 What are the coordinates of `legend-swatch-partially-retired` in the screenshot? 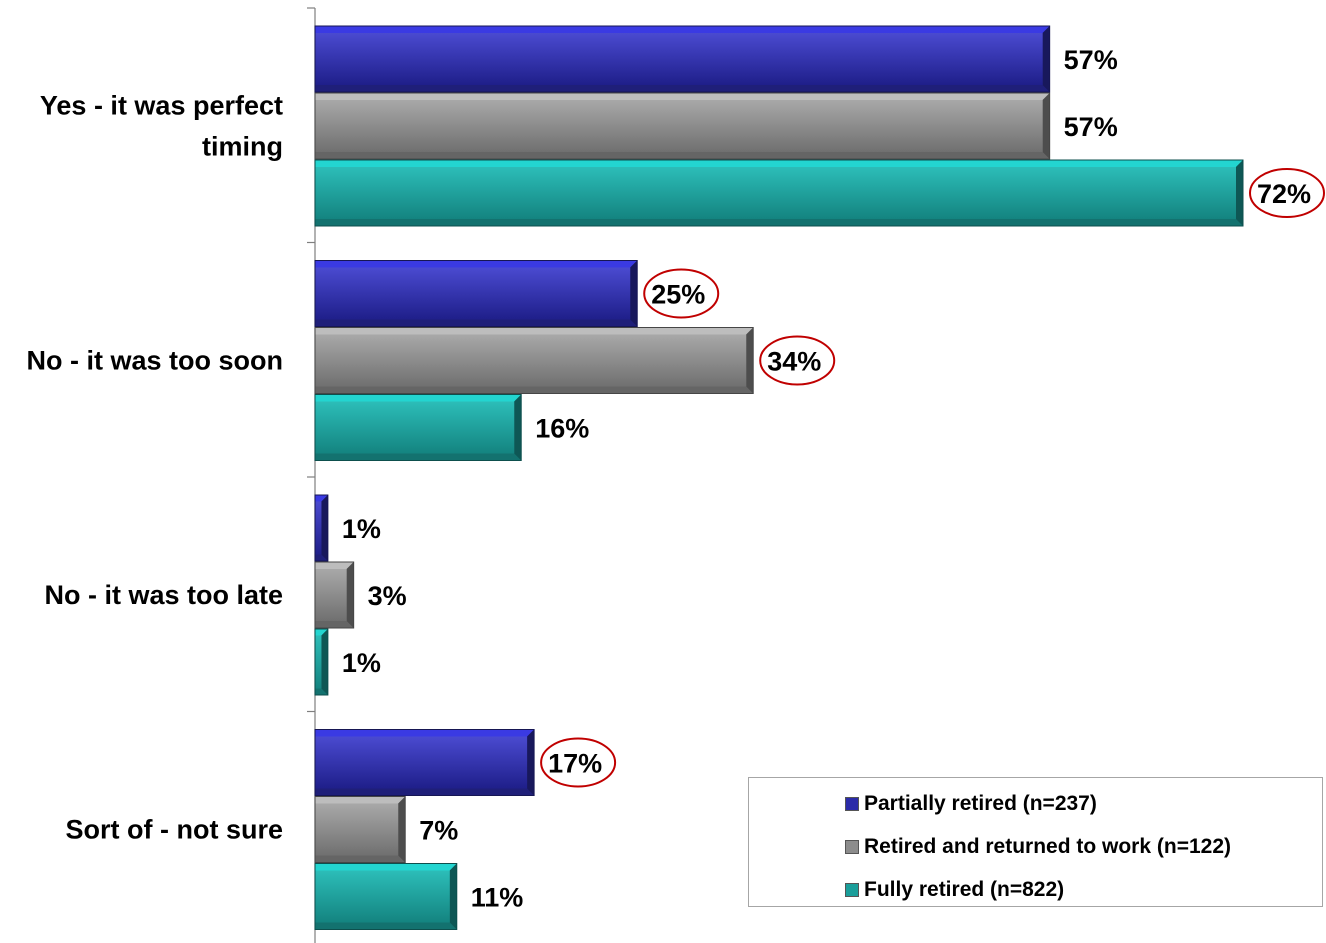 It's located at (852, 804).